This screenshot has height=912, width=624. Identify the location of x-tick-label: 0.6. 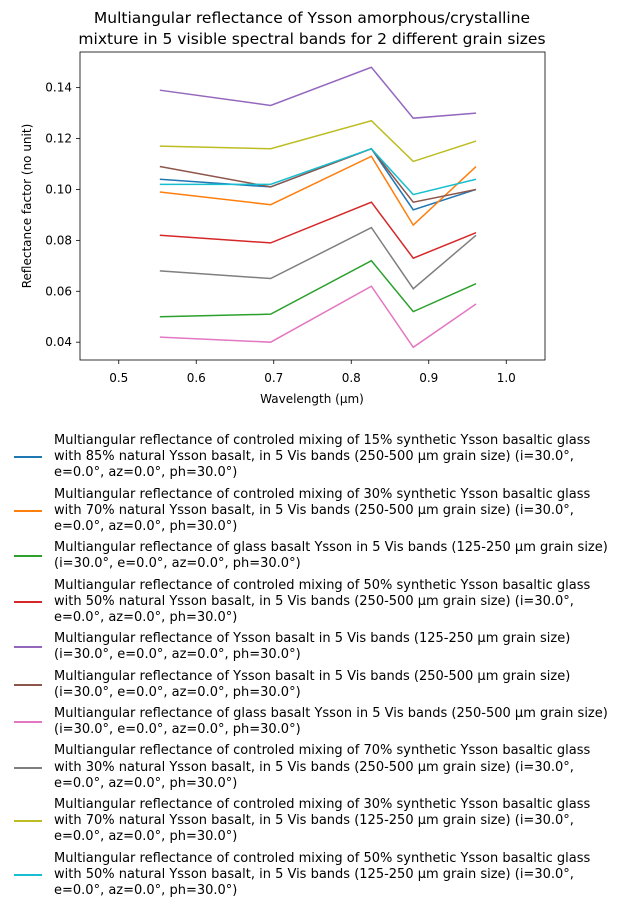
(196, 378).